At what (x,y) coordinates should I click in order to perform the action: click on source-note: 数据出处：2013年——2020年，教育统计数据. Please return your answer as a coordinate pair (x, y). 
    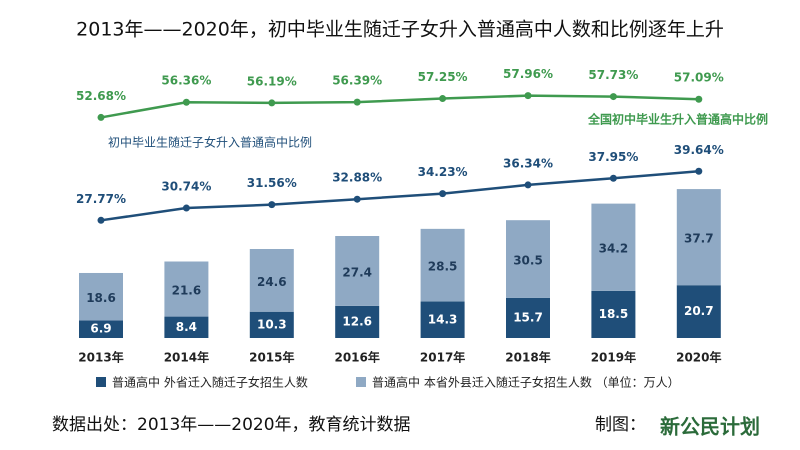
    Looking at the image, I should click on (231, 425).